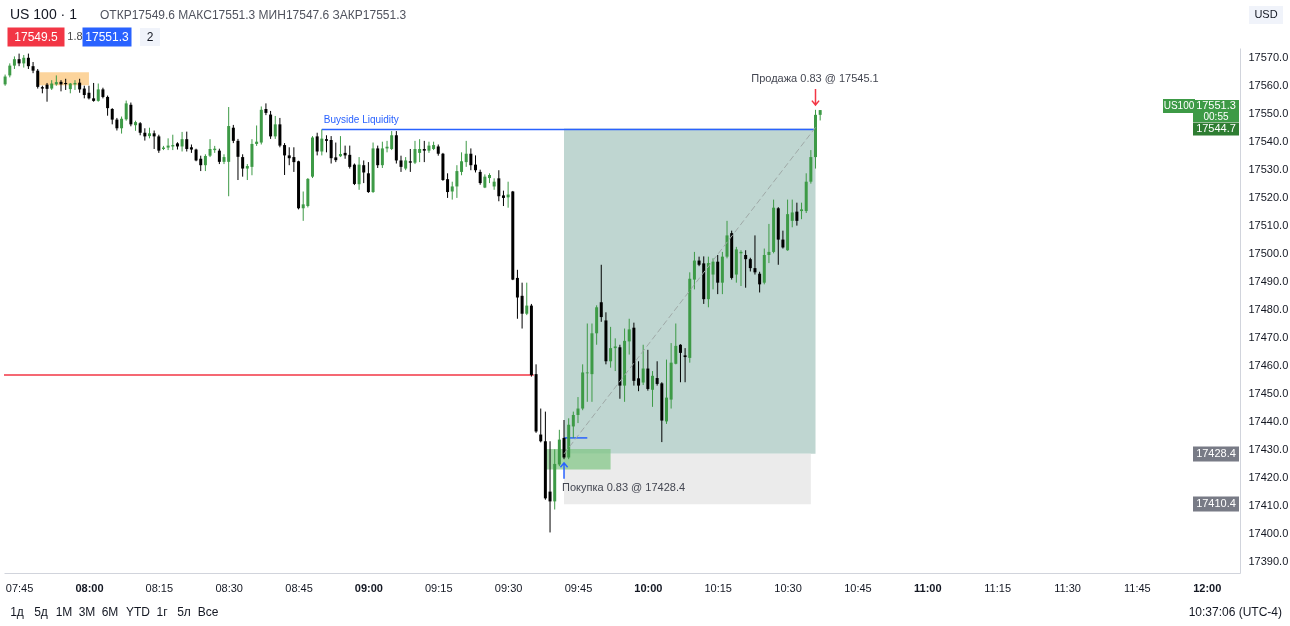  Describe the element at coordinates (578, 587) in the screenshot. I see `x-tick-label: 09:45` at that location.